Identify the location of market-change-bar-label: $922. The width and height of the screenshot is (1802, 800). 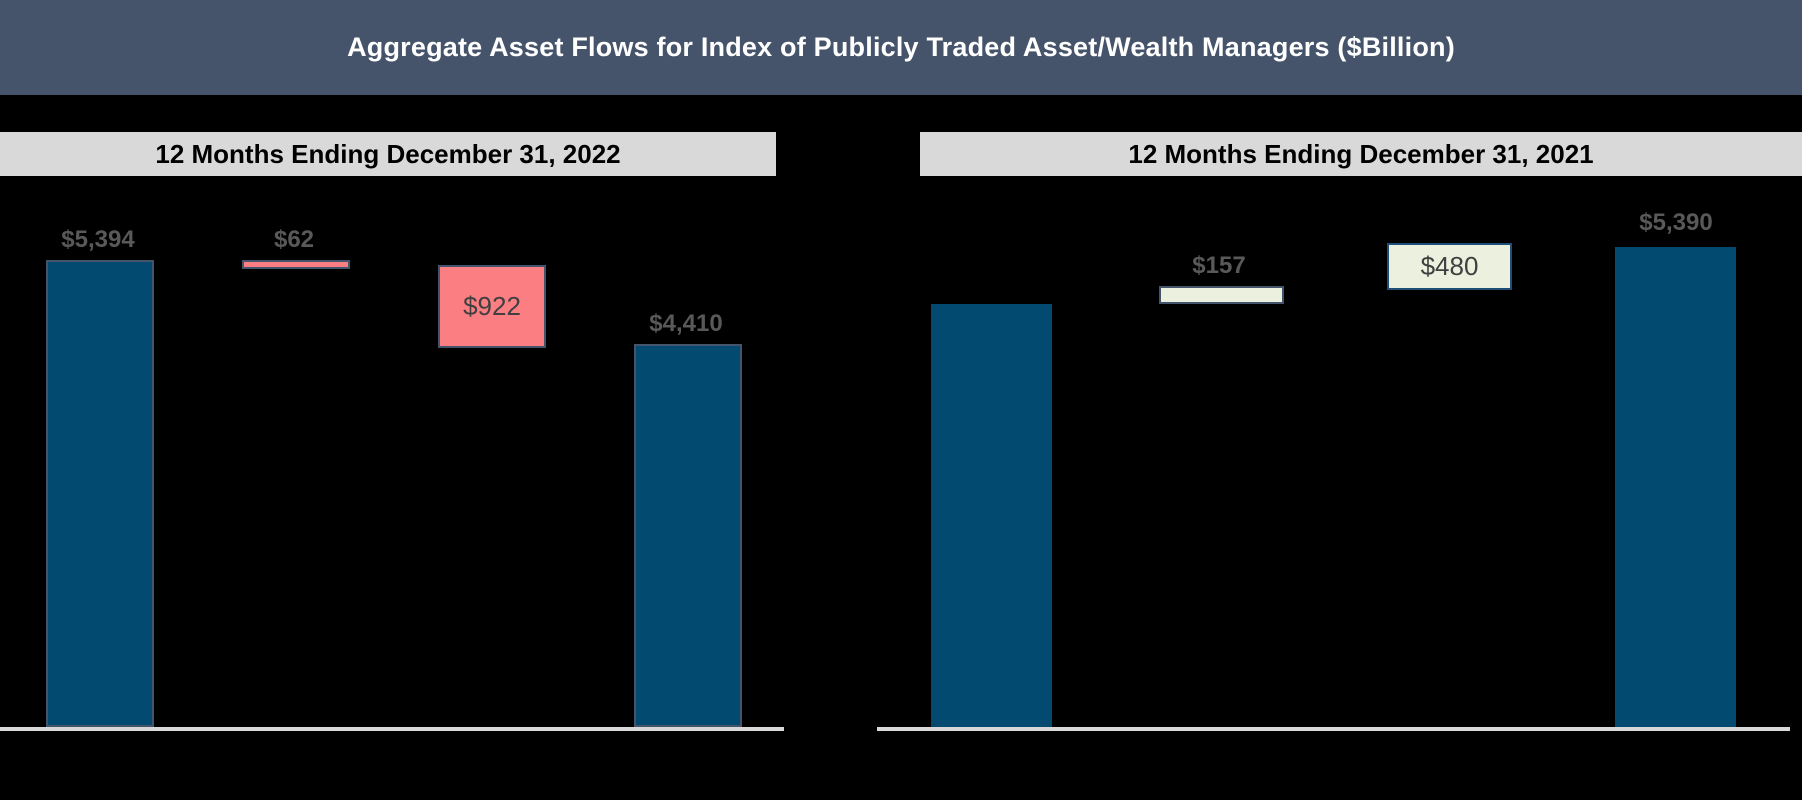
(492, 306).